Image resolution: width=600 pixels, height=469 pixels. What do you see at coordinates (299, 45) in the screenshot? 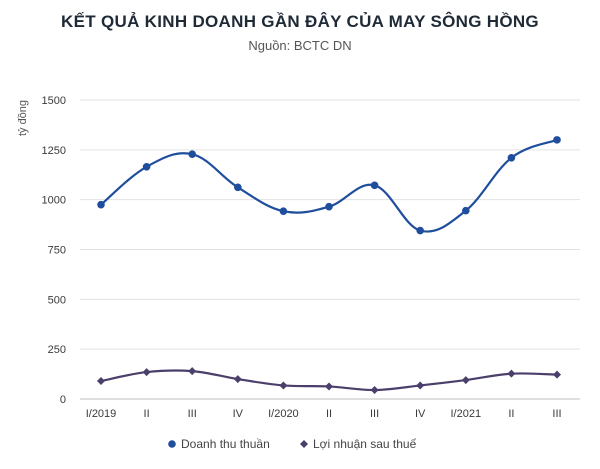
I see `chart-subtitle: Nguồn: BCTC DN` at bounding box center [299, 45].